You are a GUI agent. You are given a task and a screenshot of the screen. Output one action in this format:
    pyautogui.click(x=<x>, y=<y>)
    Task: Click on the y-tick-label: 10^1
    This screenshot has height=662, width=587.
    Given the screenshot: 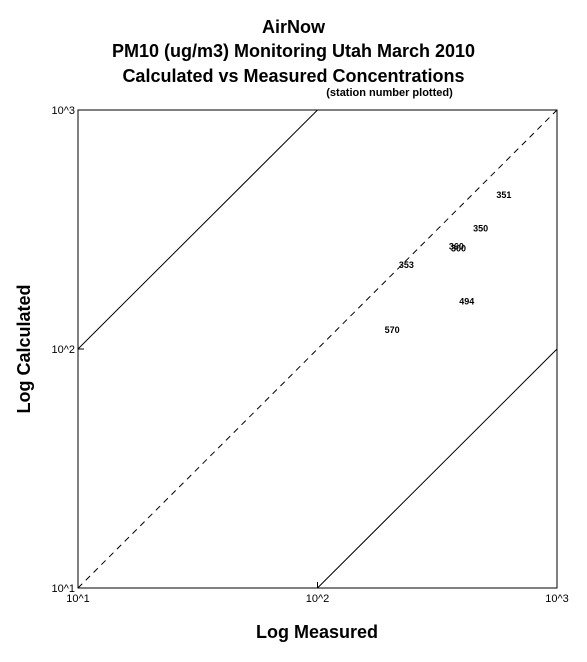 What is the action you would take?
    pyautogui.click(x=63, y=589)
    